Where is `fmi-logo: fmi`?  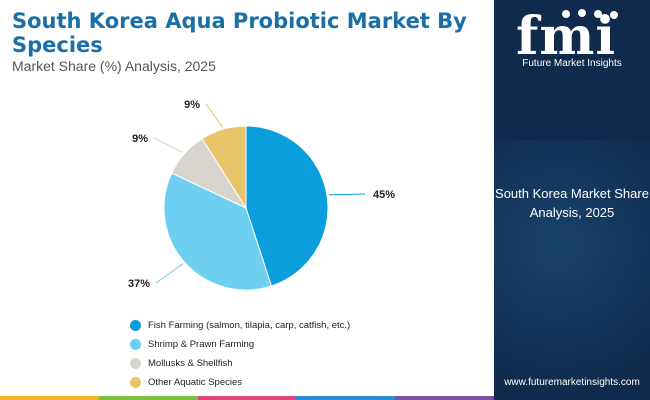
fmi-logo: fmi is located at coordinates (566, 36).